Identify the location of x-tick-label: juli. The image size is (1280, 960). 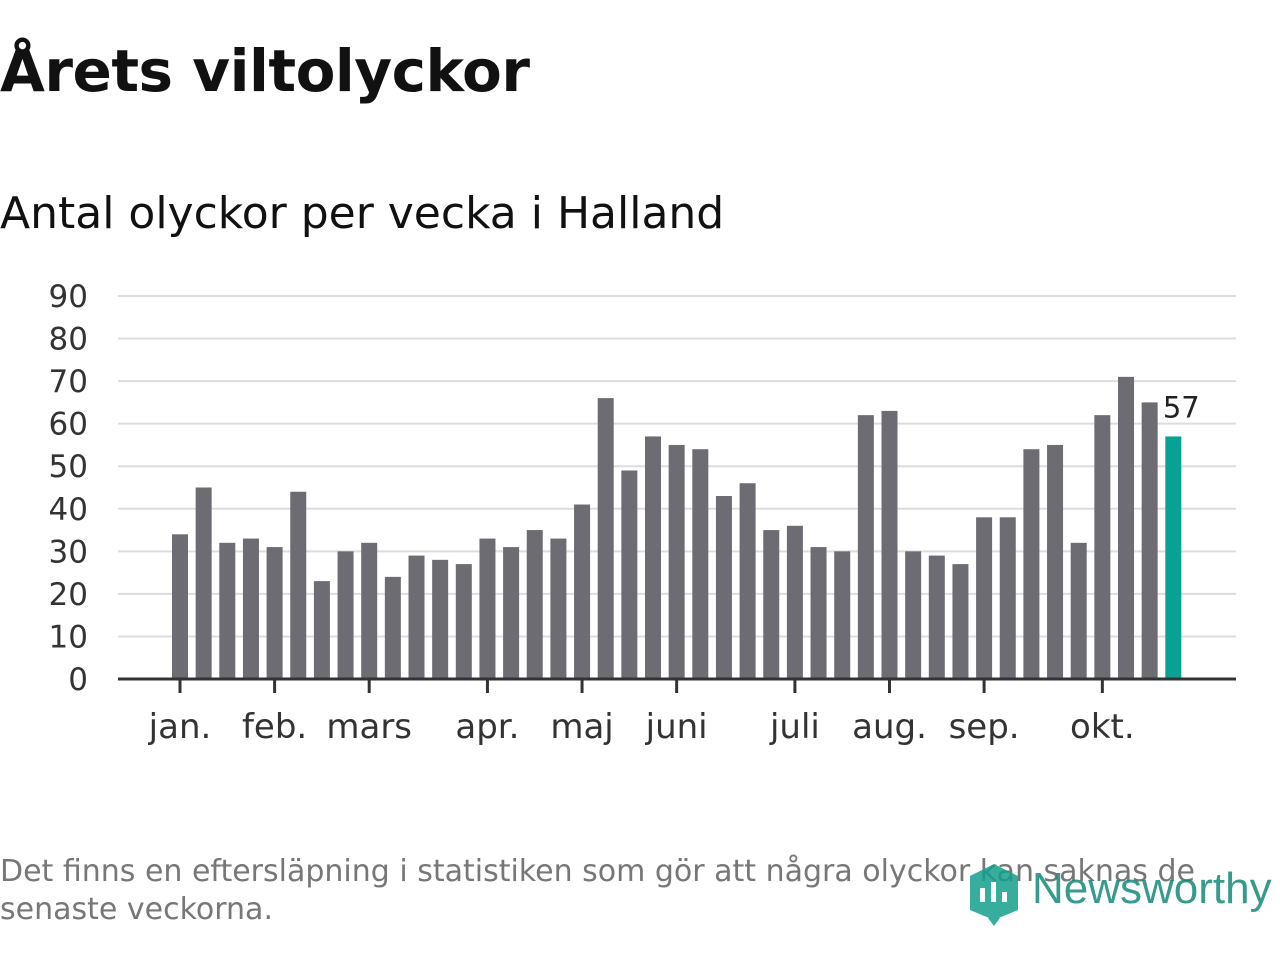
(794, 727).